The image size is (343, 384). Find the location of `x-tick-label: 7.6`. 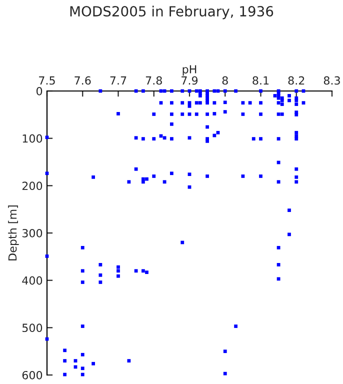

x-tick-label: 7.6 is located at coordinates (82, 80).